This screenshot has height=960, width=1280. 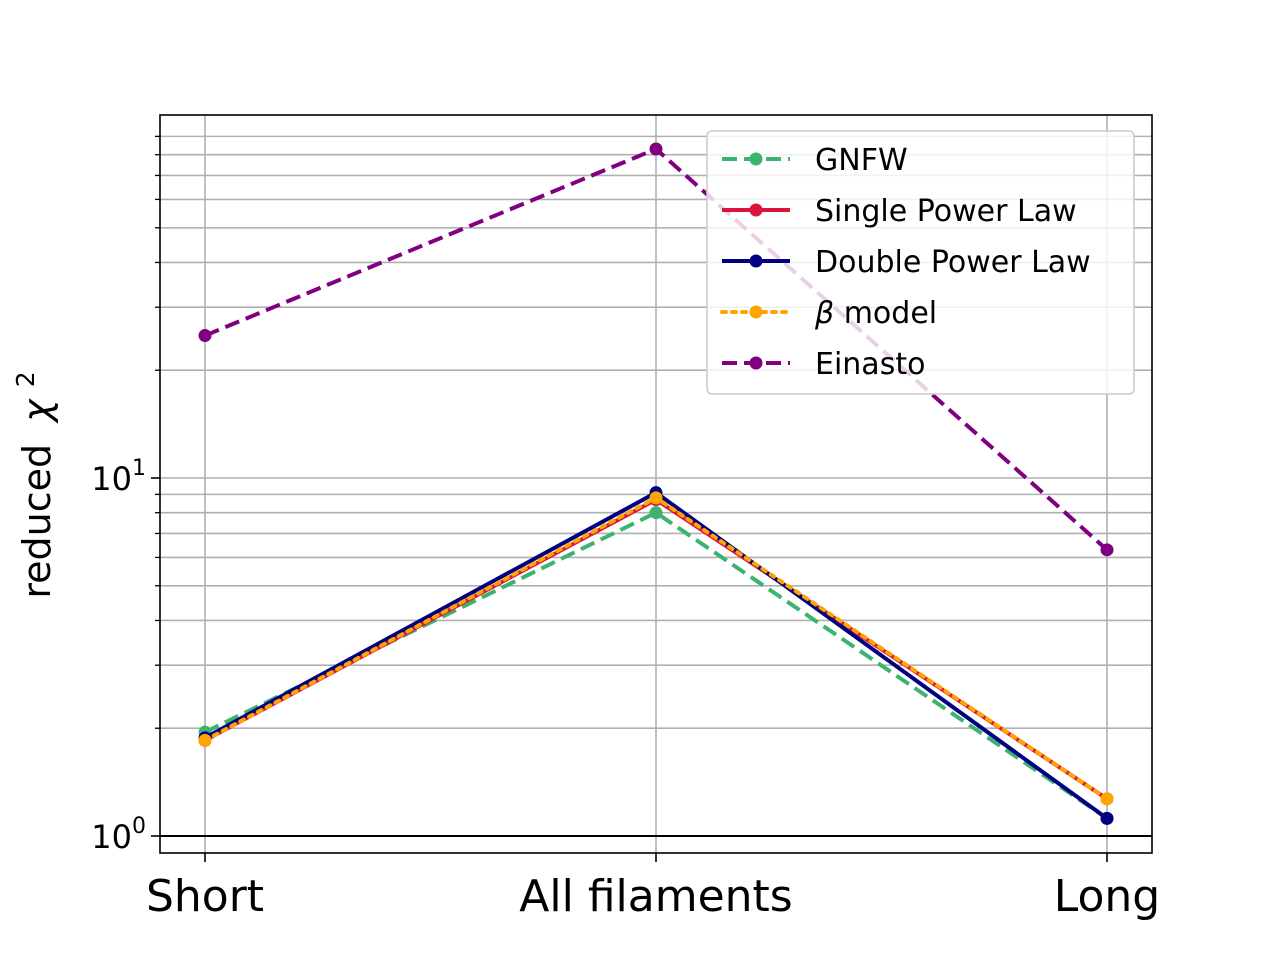 I want to click on y-axis-label-exponent: 2, so click(x=25, y=379).